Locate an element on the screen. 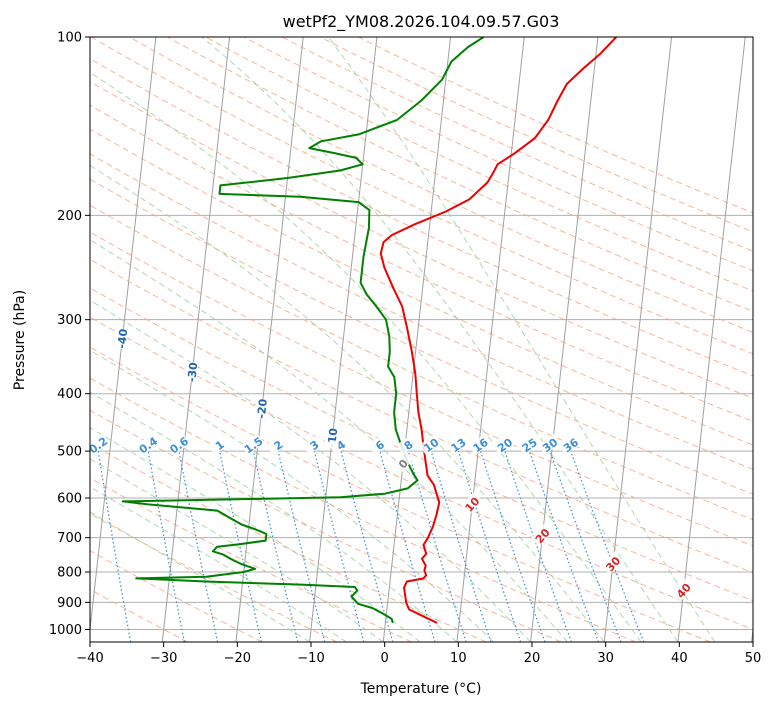 The image size is (775, 708). isotherm-label: -30 is located at coordinates (192, 372).